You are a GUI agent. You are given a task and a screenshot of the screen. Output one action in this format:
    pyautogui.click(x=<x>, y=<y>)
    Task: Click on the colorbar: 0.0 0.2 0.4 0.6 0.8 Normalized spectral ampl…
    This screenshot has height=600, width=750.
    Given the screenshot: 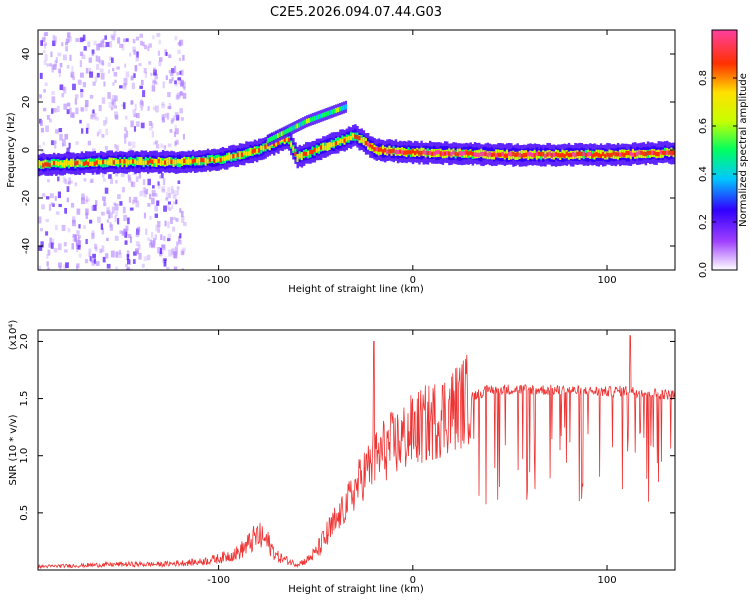 What is the action you would take?
    pyautogui.click(x=723, y=153)
    